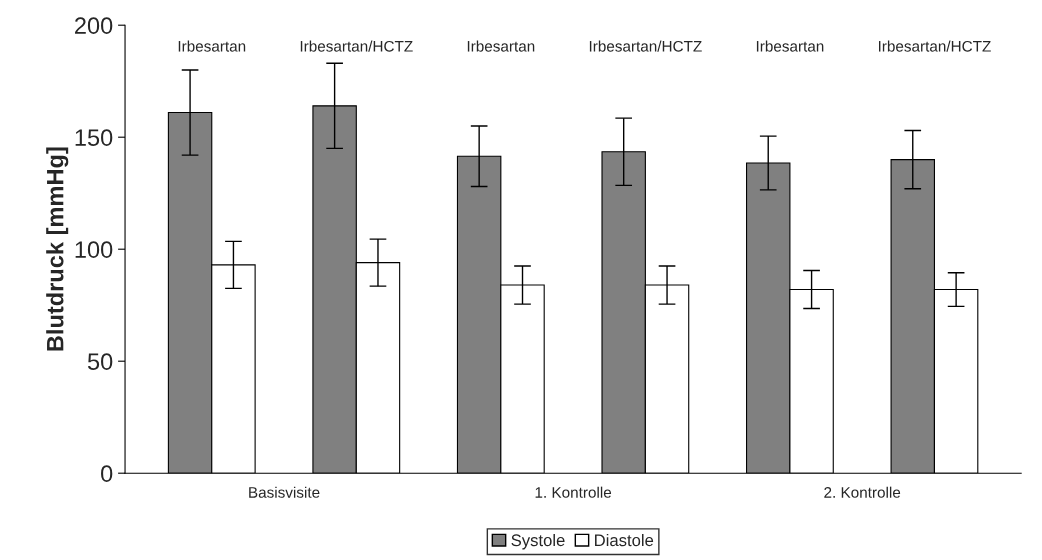 Image resolution: width=1042 pixels, height=560 pixels. Describe the element at coordinates (94, 249) in the screenshot. I see `y-tick-label: 100` at that location.